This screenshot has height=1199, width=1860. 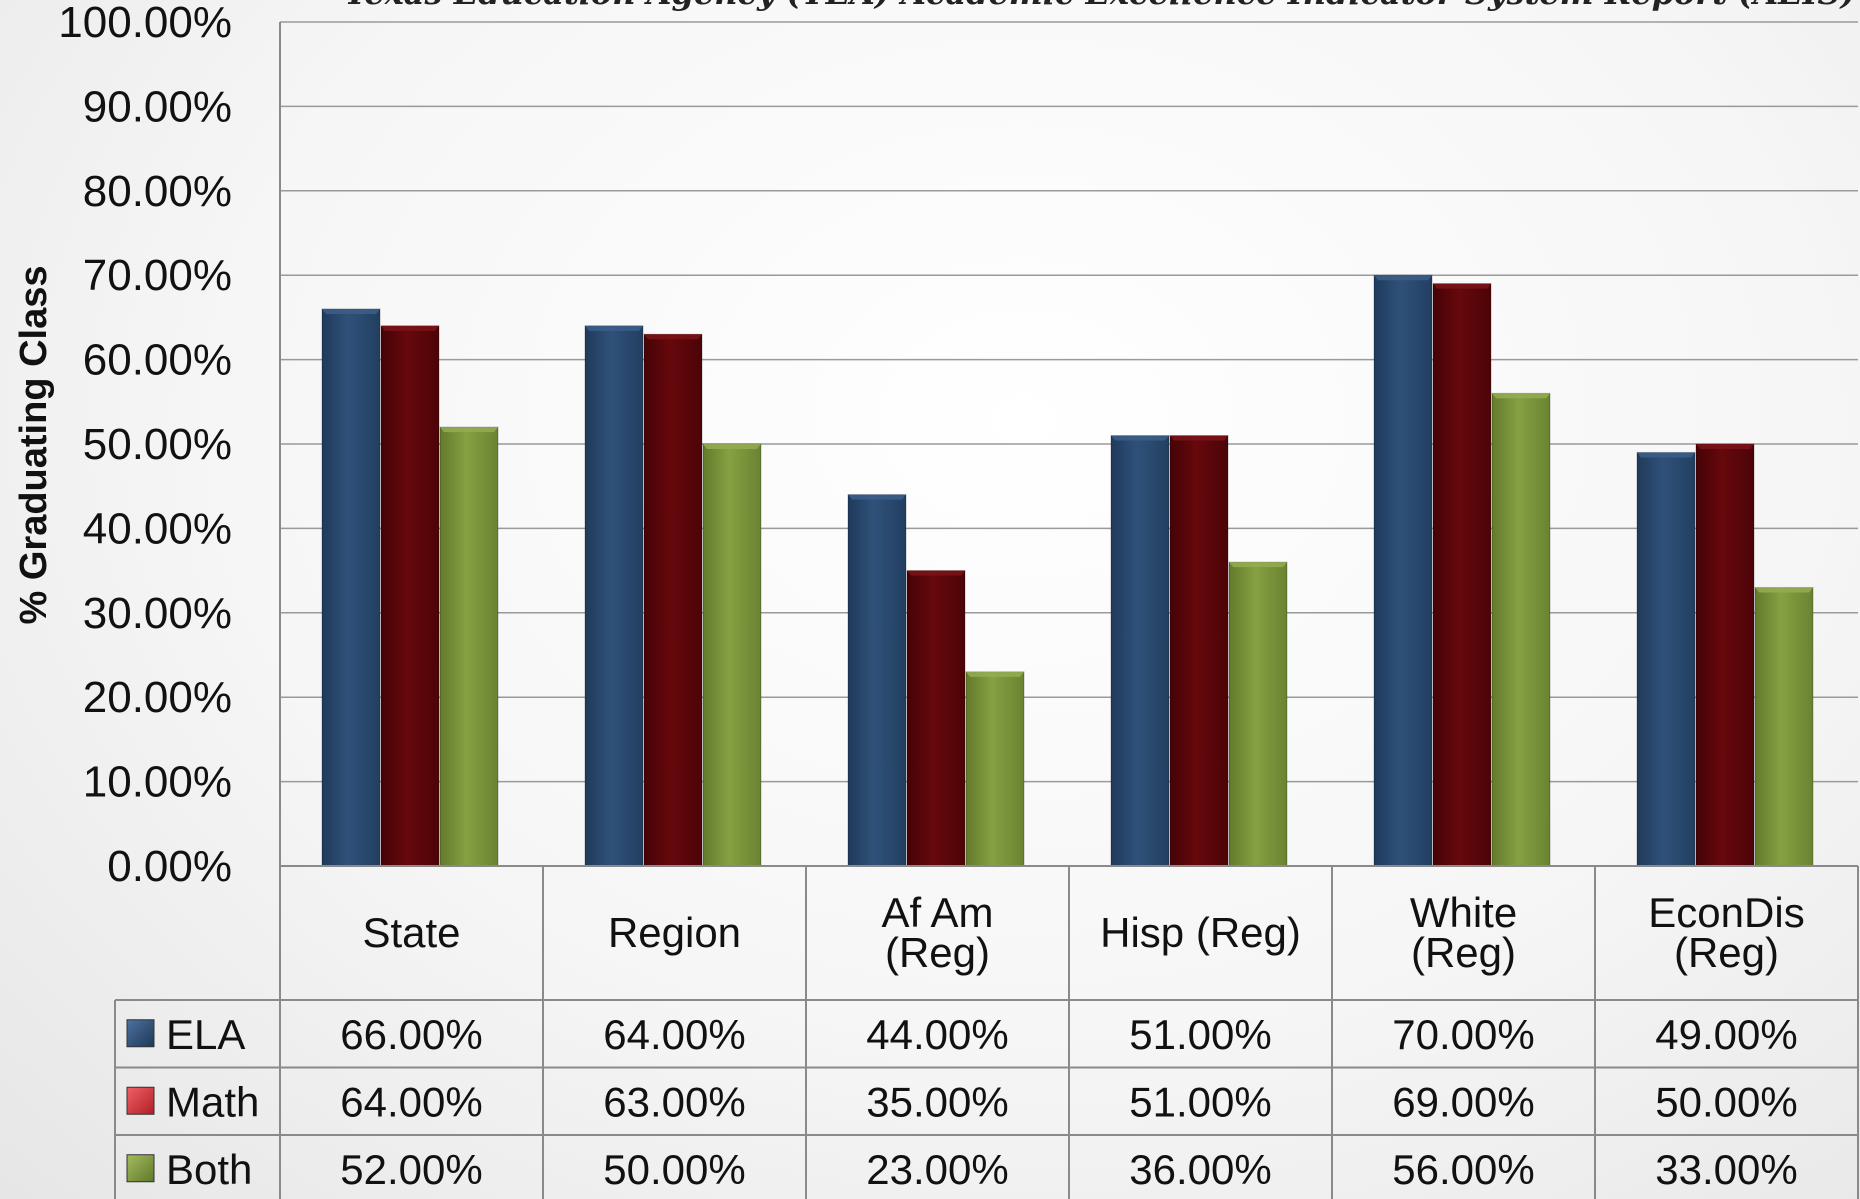 What do you see at coordinates (1726, 1034) in the screenshot?
I see `table-cell-value: 49.00%` at bounding box center [1726, 1034].